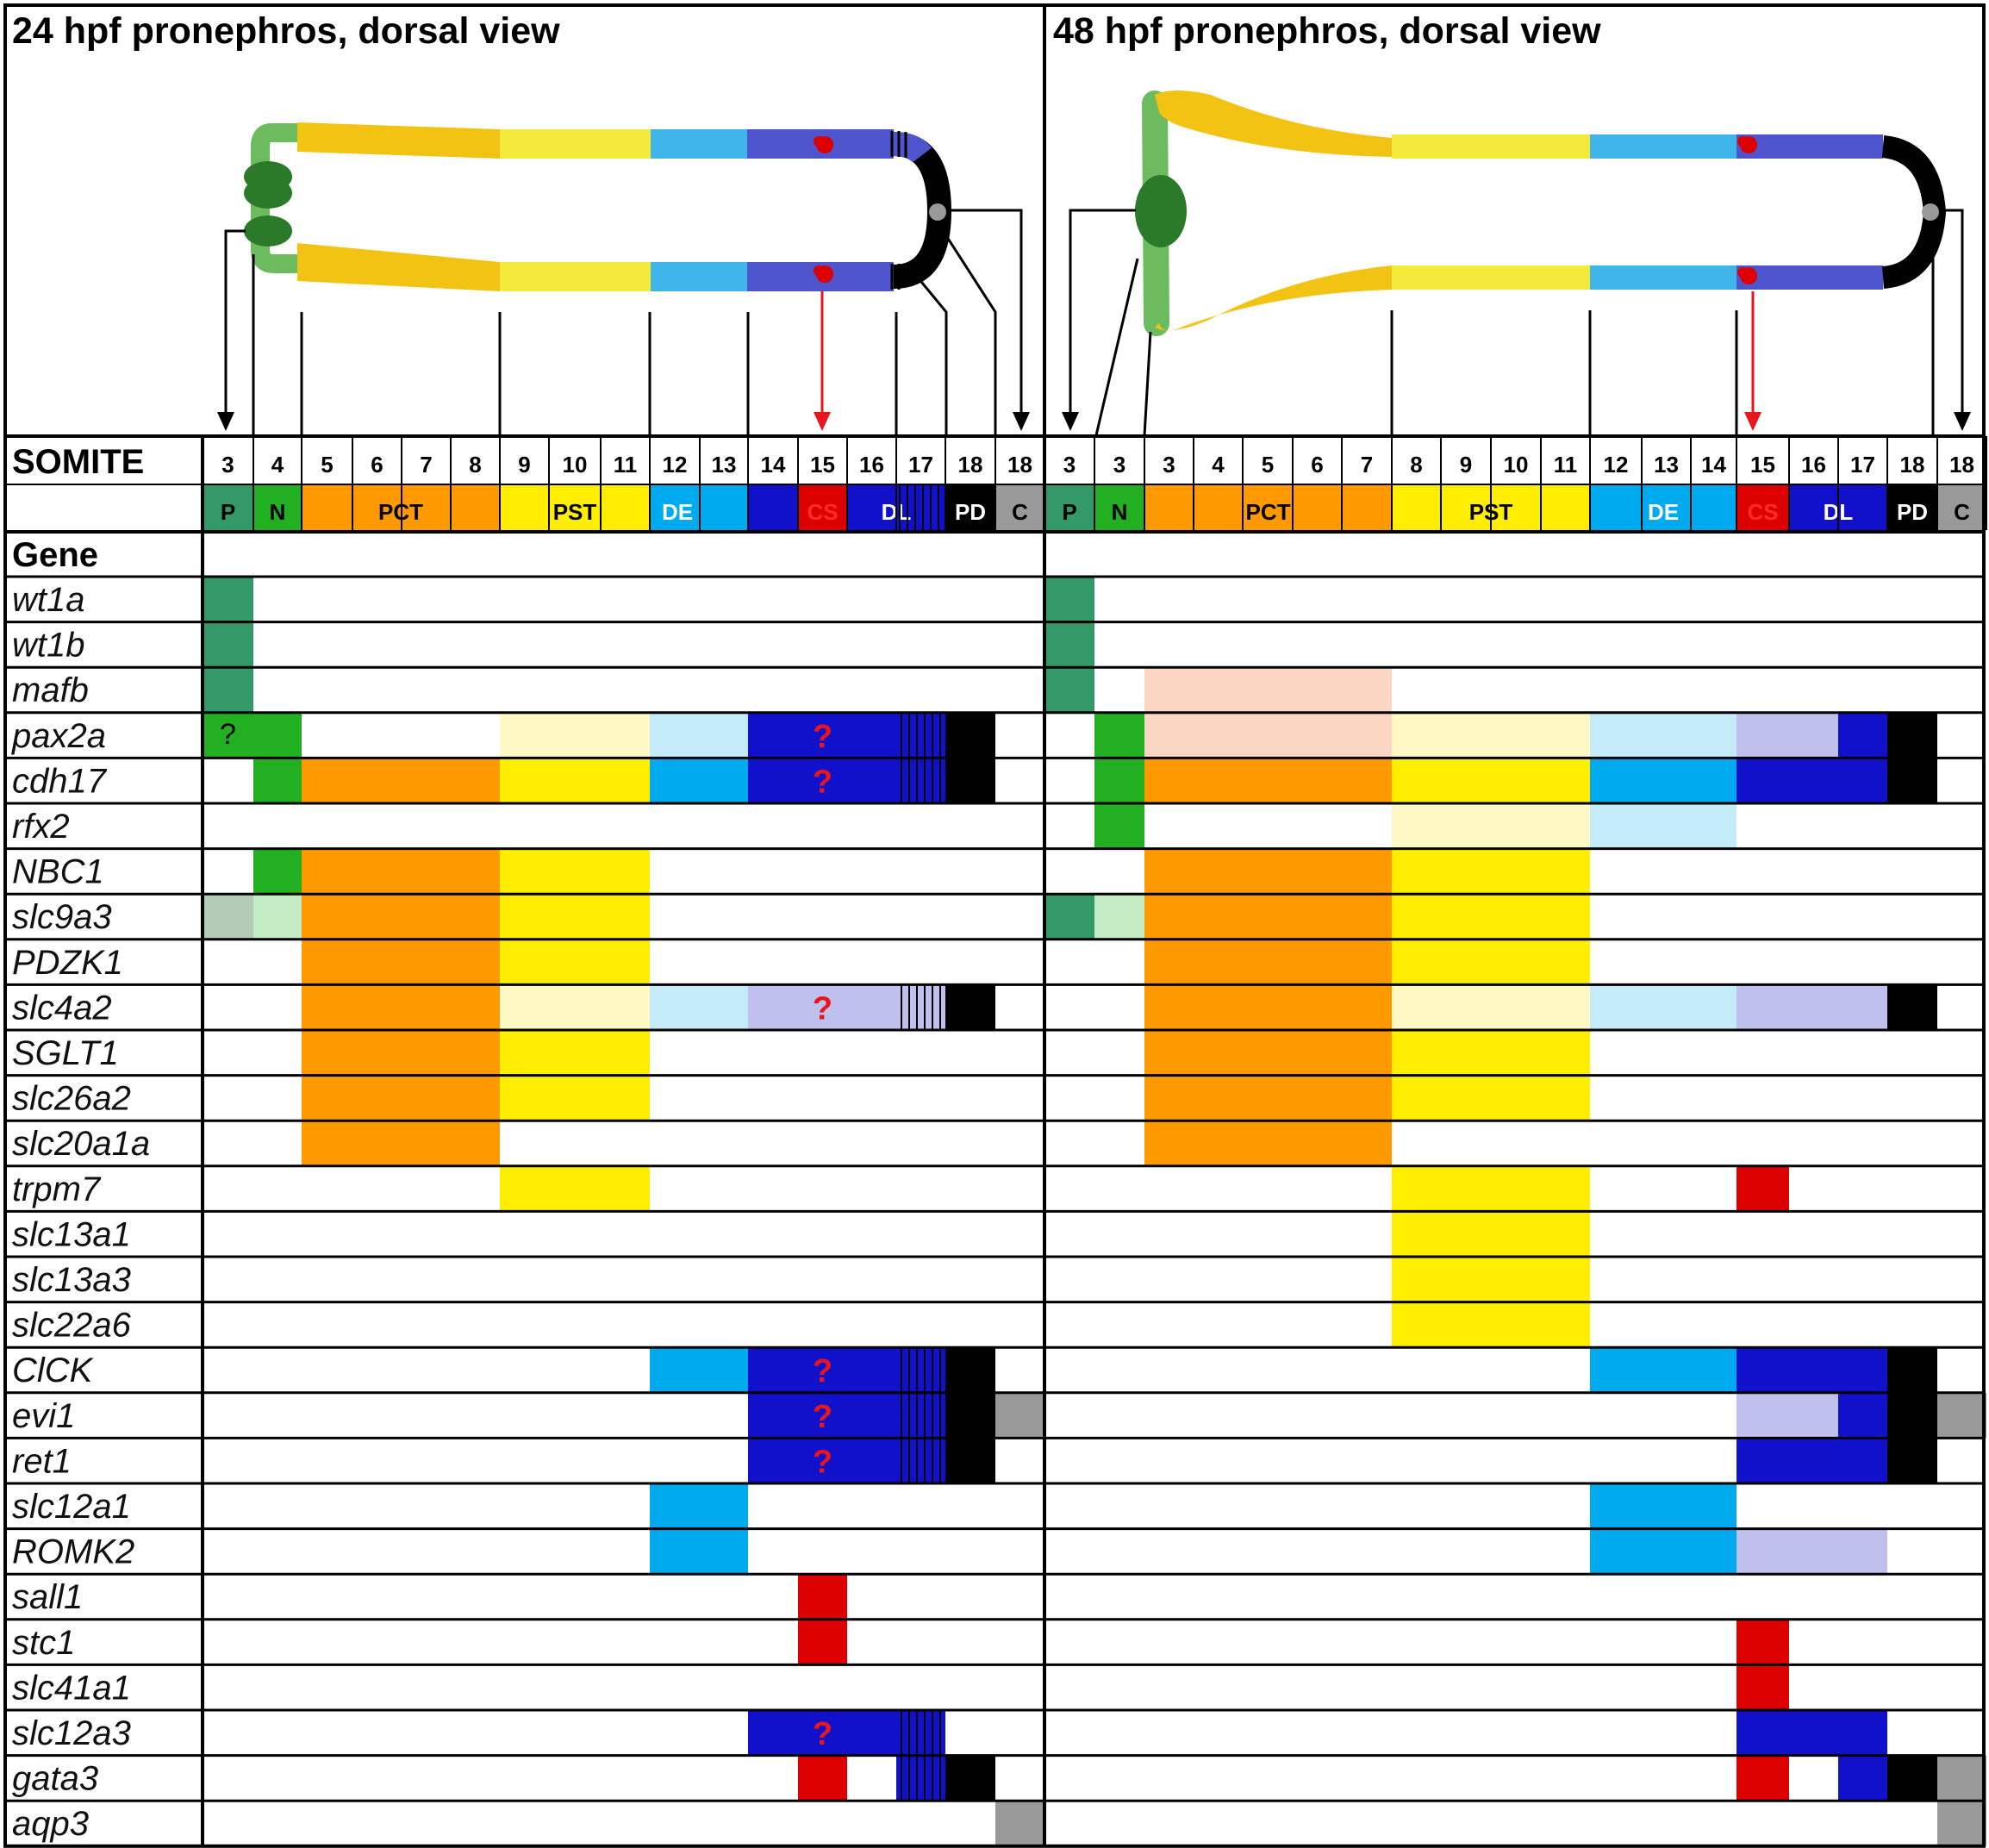  What do you see at coordinates (1762, 465) in the screenshot?
I see `somite-number: 15` at bounding box center [1762, 465].